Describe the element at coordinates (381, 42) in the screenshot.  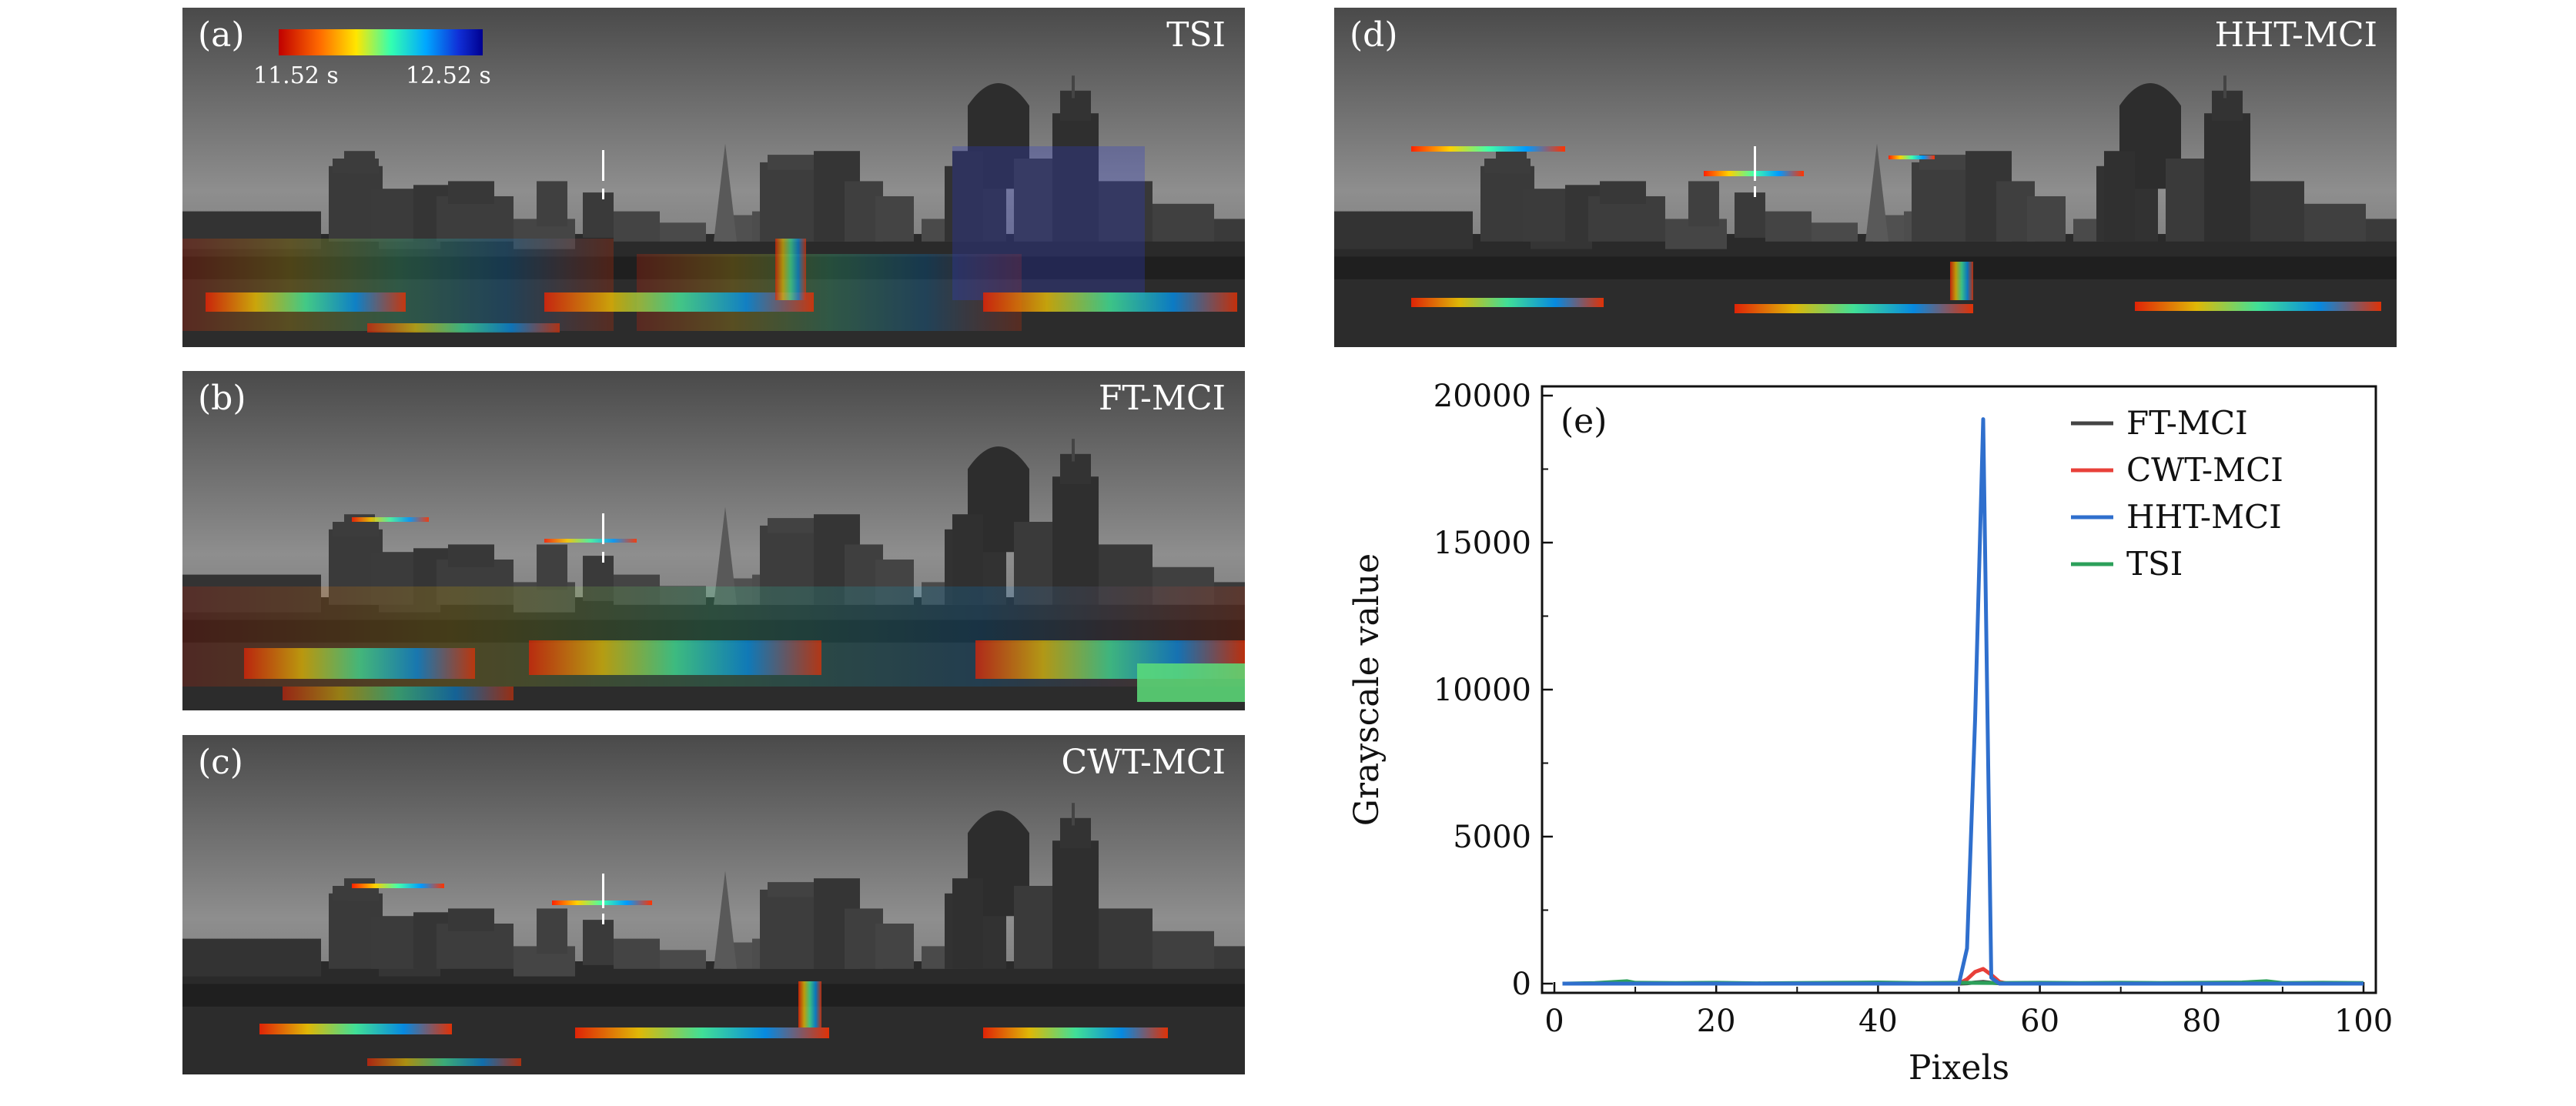
I see `colorbar` at that location.